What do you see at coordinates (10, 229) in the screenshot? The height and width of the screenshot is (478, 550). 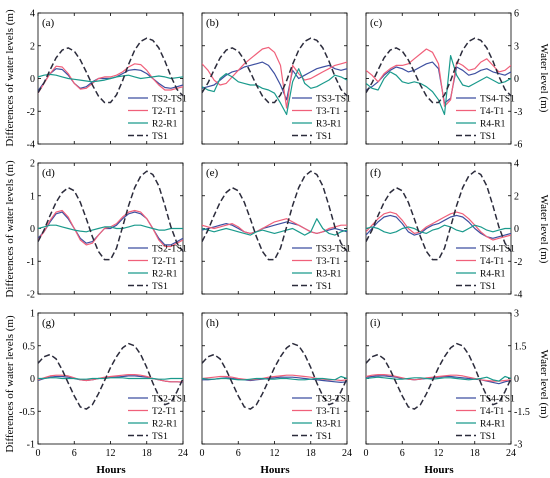 I see `y-axis-label-left-middle: Differences of water levels (m)` at bounding box center [10, 229].